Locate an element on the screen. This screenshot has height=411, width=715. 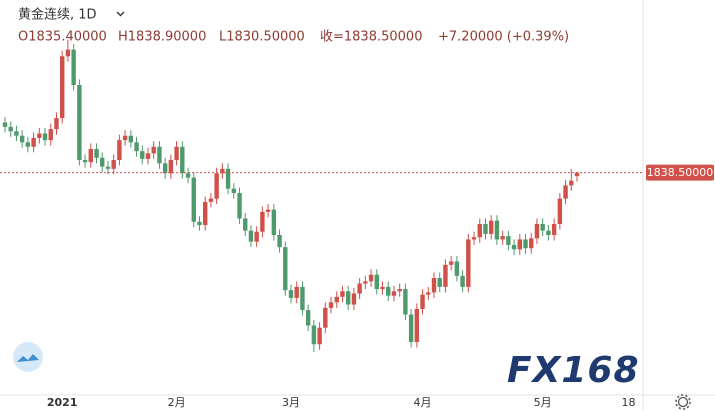
gear-ring is located at coordinates (683, 402).